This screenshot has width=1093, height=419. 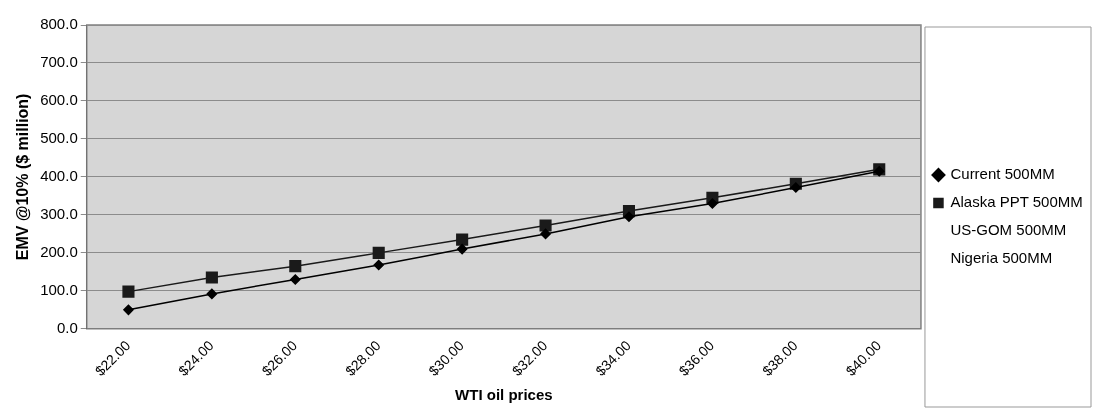 What do you see at coordinates (59, 138) in the screenshot?
I see `y-tick-label: 500.0` at bounding box center [59, 138].